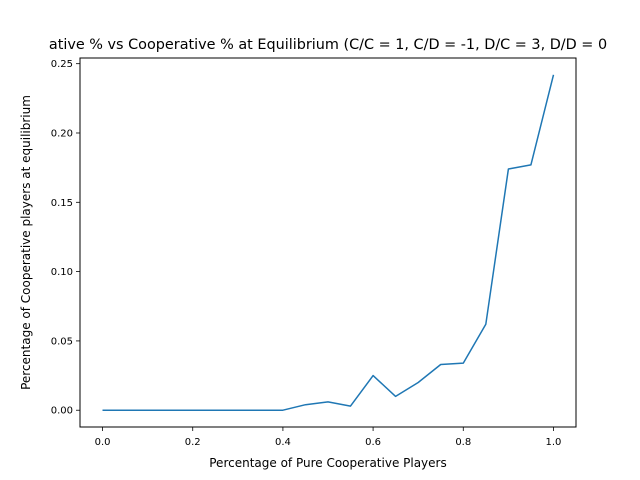  I want to click on x-tick-label: 1.0, so click(554, 442).